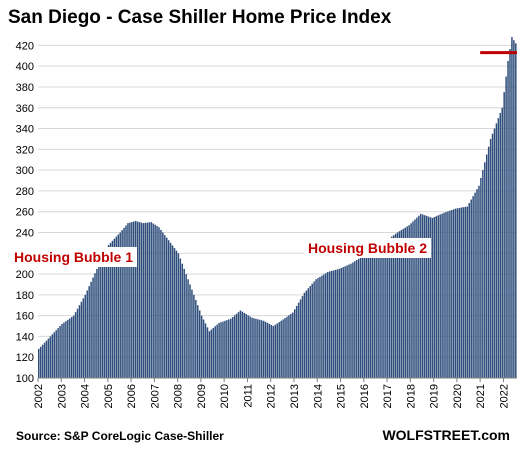  What do you see at coordinates (25, 213) in the screenshot?
I see `y-tick-label: 260` at bounding box center [25, 213].